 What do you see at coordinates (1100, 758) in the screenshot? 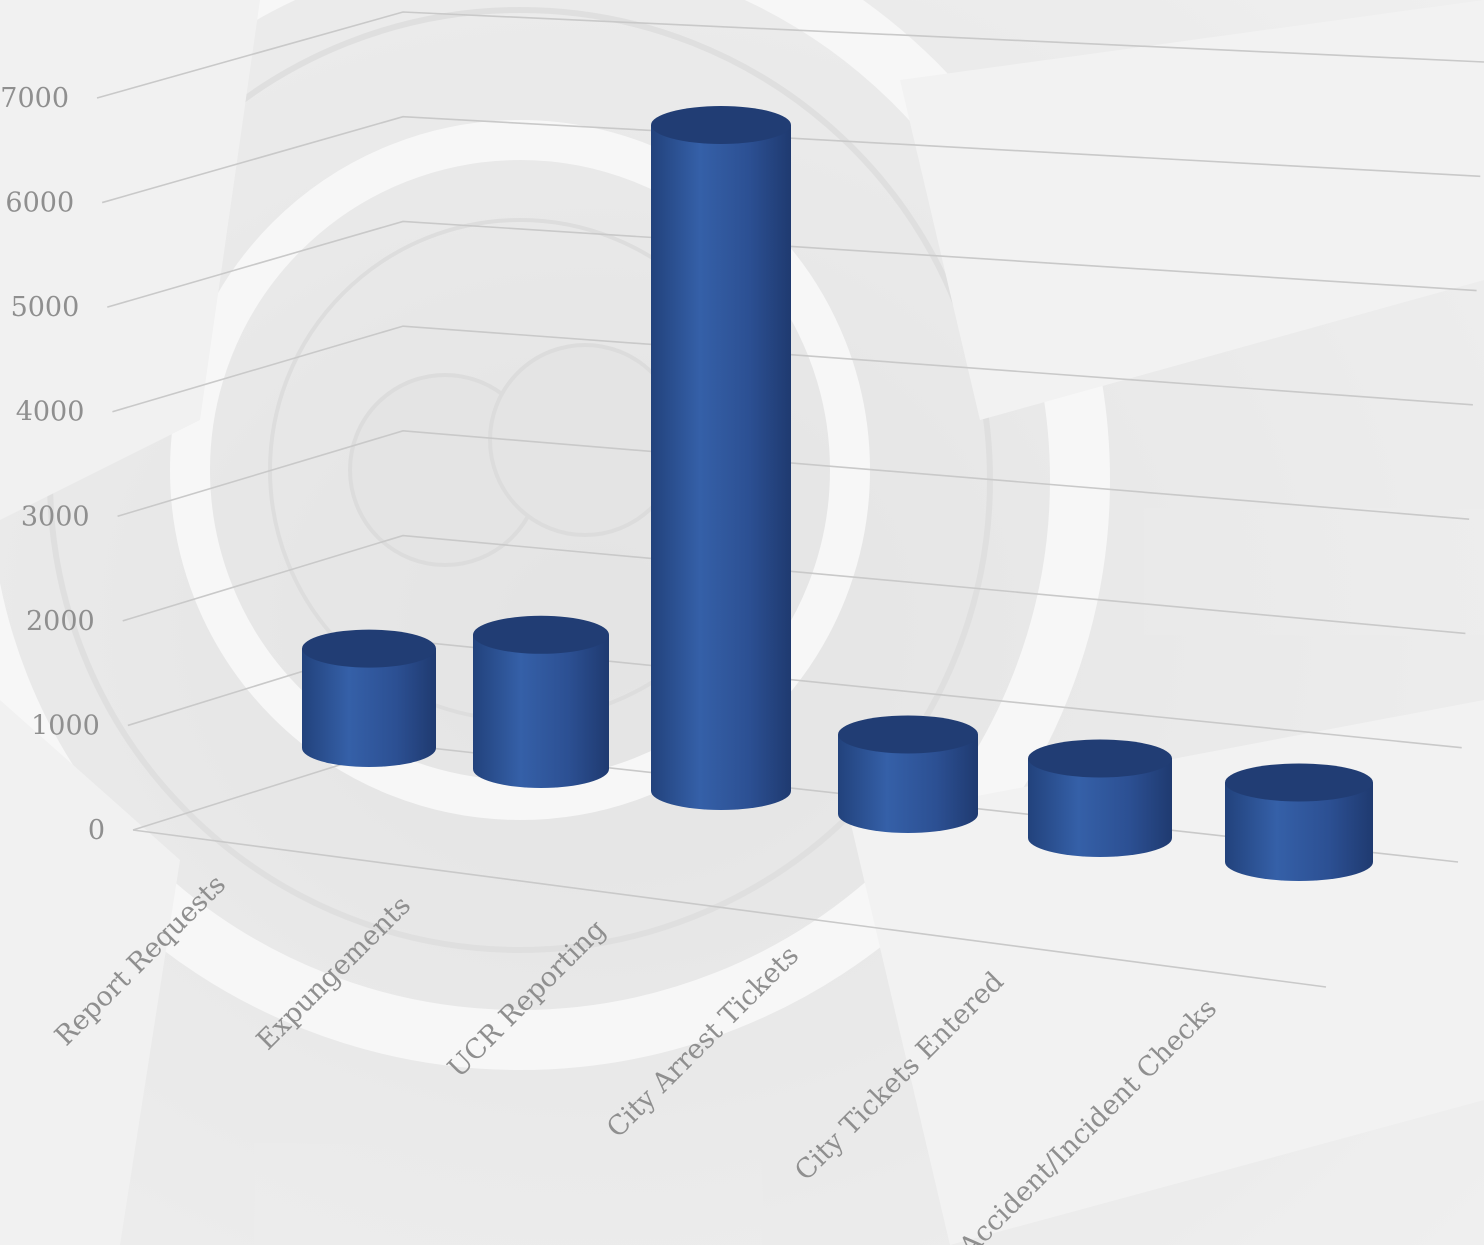
I see `bar-5-top` at bounding box center [1100, 758].